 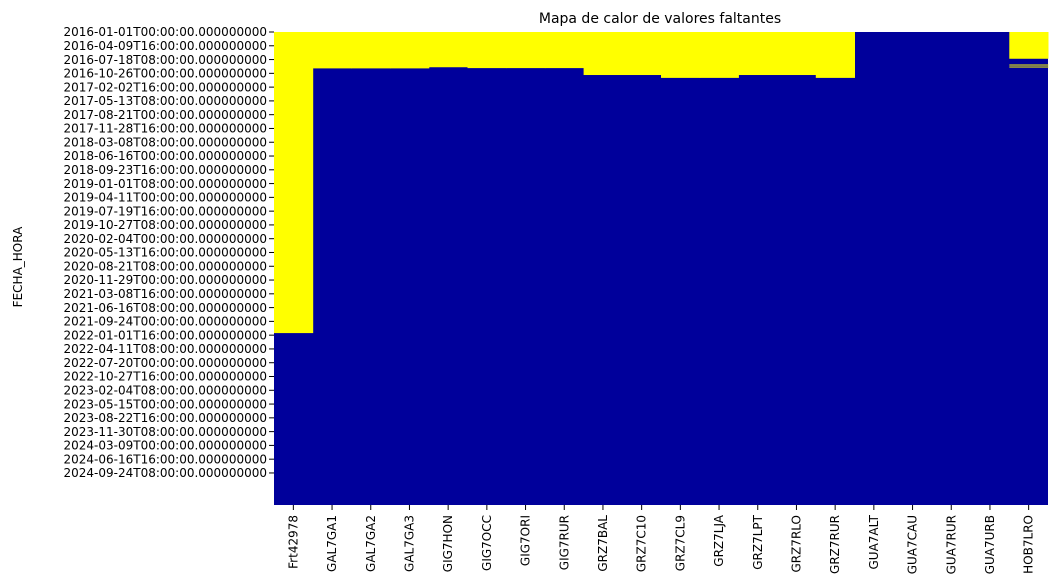 I want to click on y-tick-label: 2024-06-16T16:00:00.000000000, so click(x=166, y=459).